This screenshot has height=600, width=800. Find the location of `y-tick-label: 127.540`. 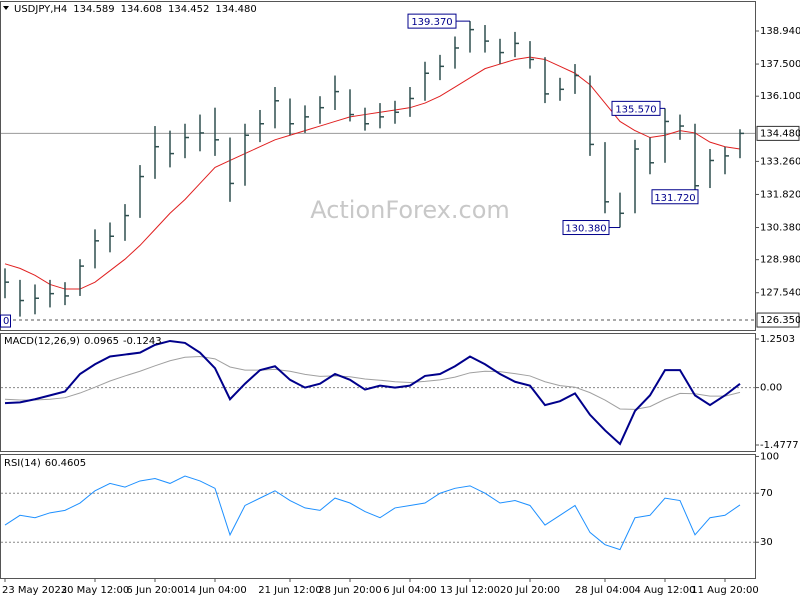

y-tick-label: 127.540 is located at coordinates (780, 293).